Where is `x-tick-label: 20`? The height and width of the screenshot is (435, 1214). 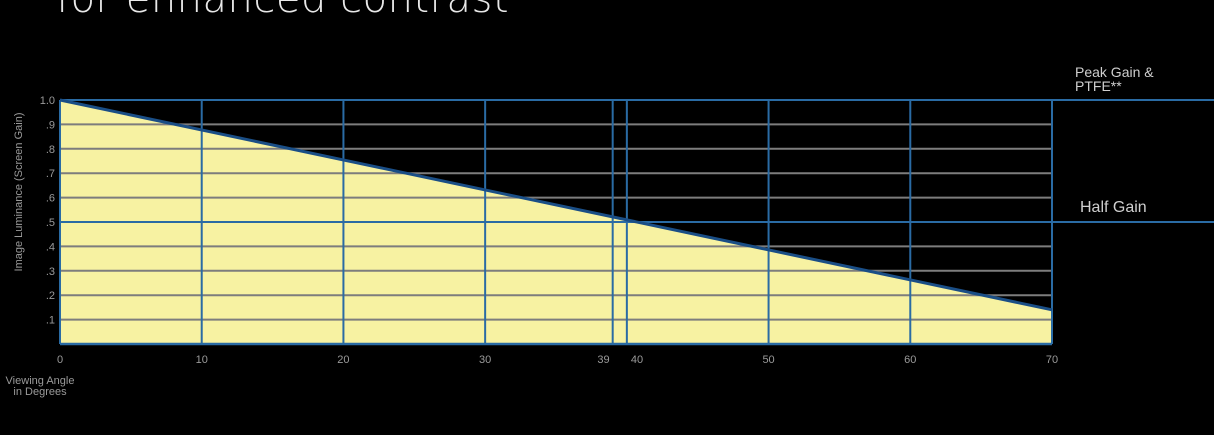 x-tick-label: 20 is located at coordinates (343, 360).